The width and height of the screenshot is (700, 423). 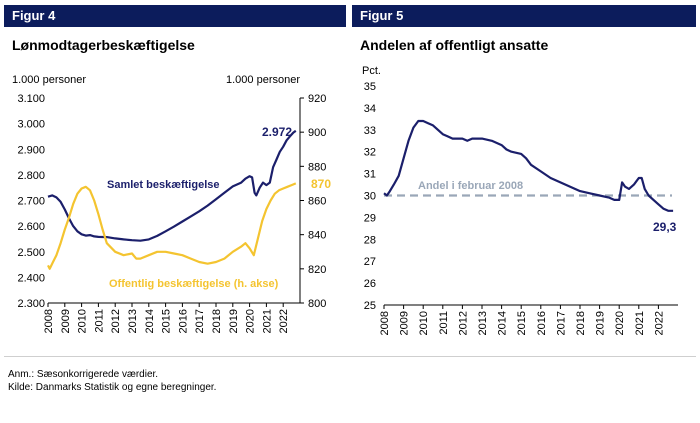 What do you see at coordinates (317, 202) in the screenshot?
I see `fig4-right-tick-label: 860` at bounding box center [317, 202].